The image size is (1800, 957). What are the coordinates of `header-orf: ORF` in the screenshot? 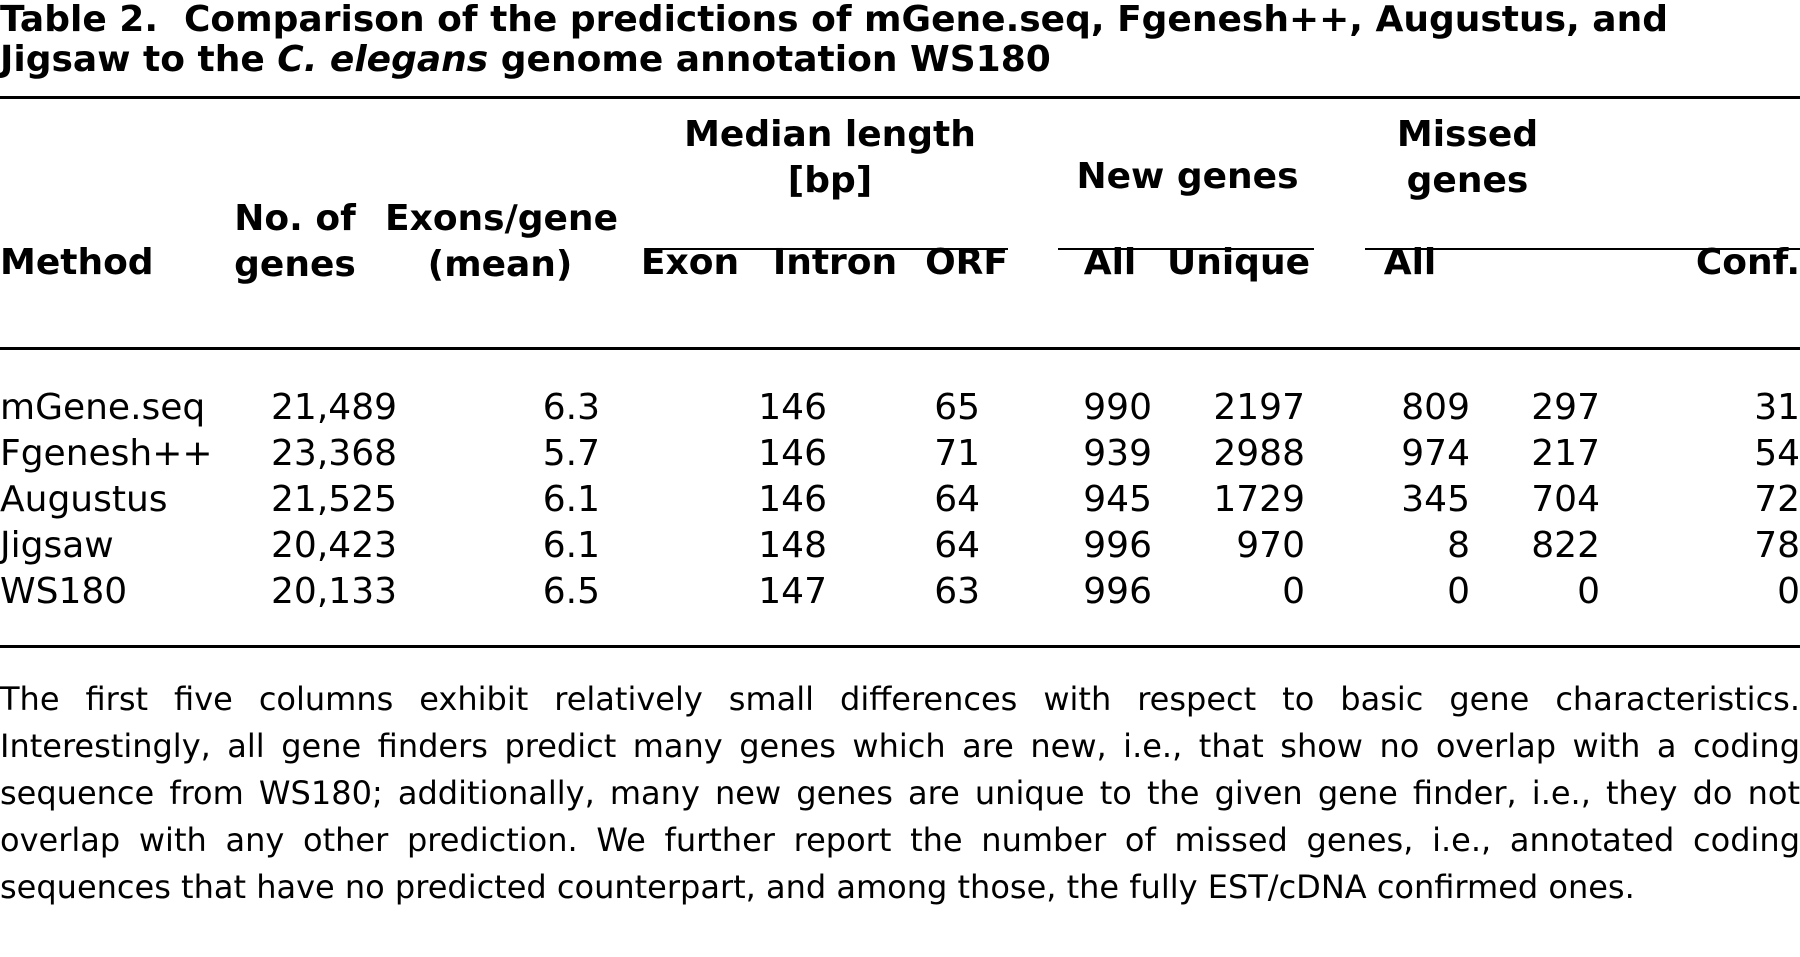 It's located at (966, 262).